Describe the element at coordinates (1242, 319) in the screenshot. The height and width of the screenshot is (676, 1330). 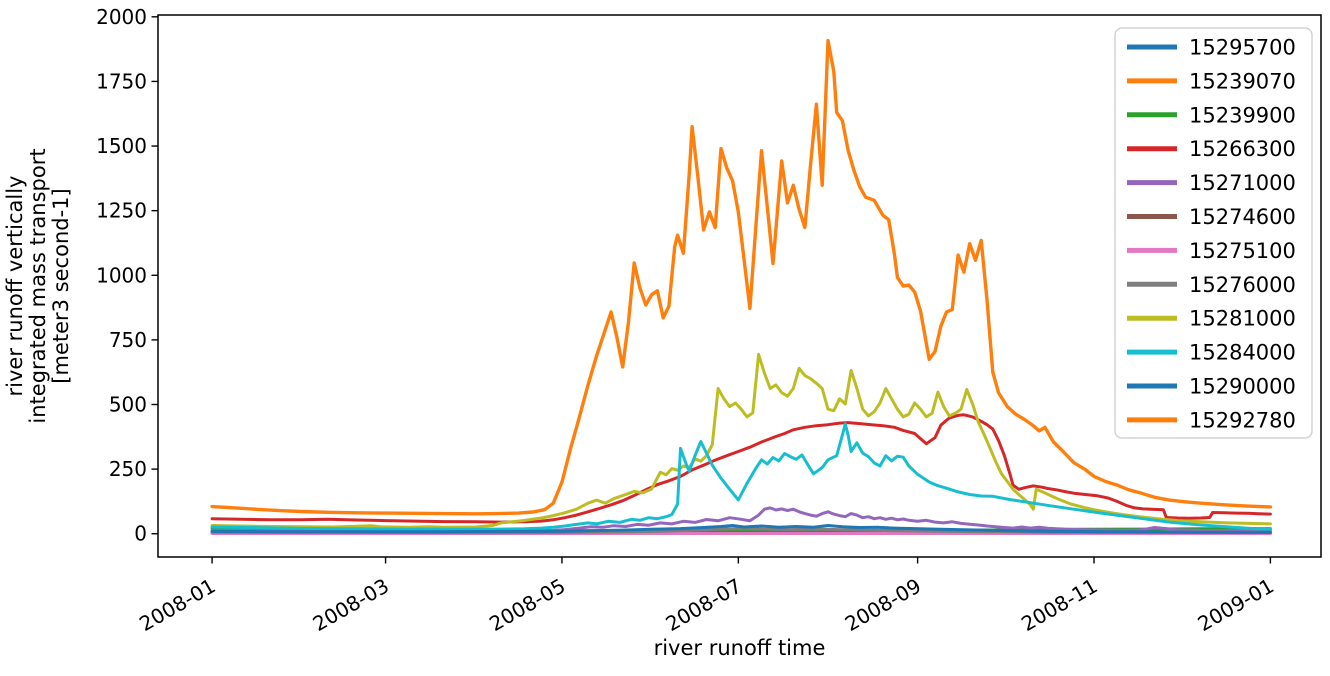
I see `legend-label-15281000: 15281000` at that location.